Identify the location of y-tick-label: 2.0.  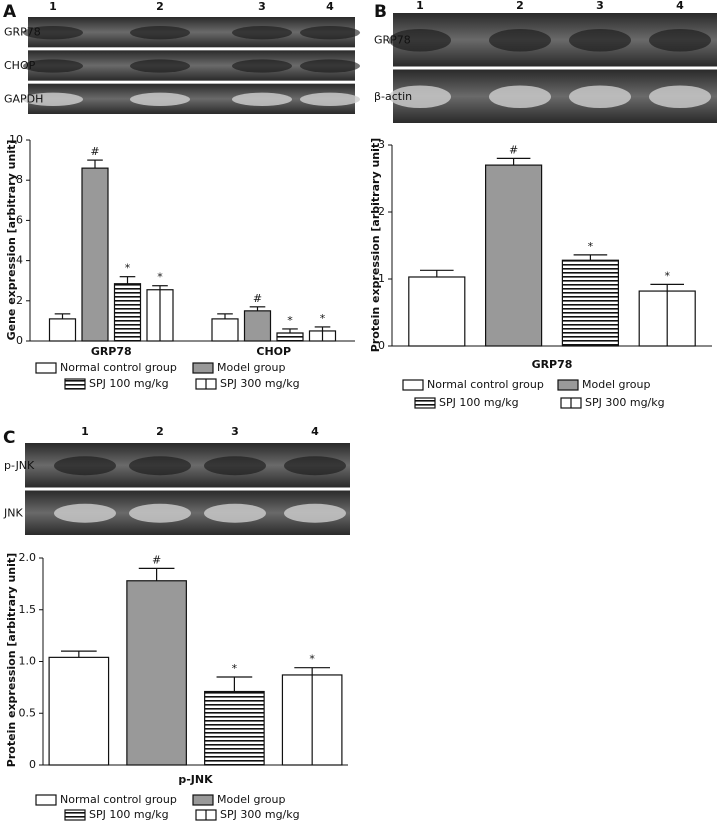
(28, 557).